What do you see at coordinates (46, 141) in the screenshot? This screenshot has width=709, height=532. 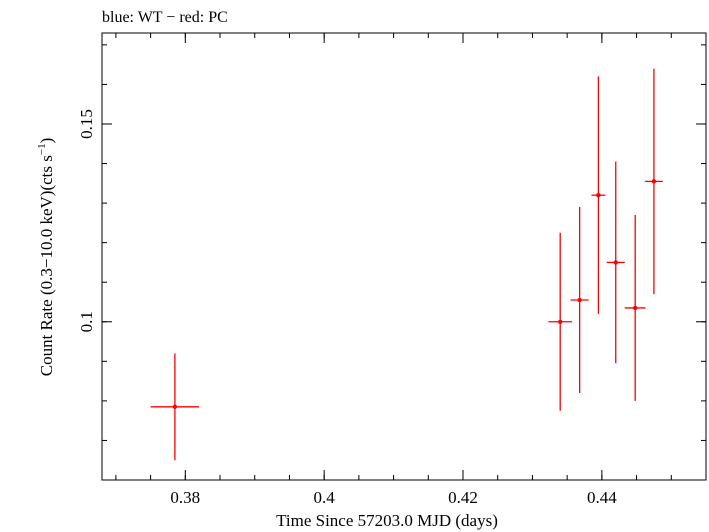 I see `y-axis-label-close: )` at bounding box center [46, 141].